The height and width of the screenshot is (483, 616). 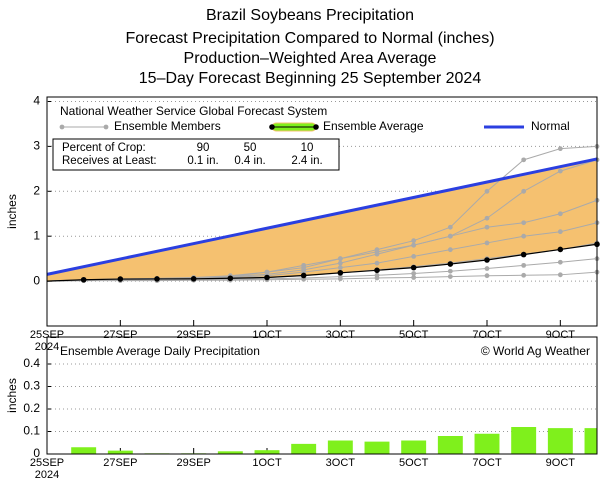 What do you see at coordinates (203, 148) in the screenshot?
I see `crop-table-cell: 90` at bounding box center [203, 148].